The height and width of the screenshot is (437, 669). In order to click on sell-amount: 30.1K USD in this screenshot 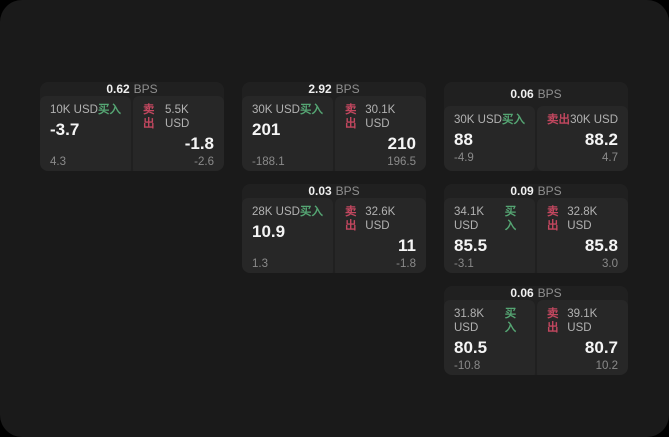, I will do `click(380, 117)`.